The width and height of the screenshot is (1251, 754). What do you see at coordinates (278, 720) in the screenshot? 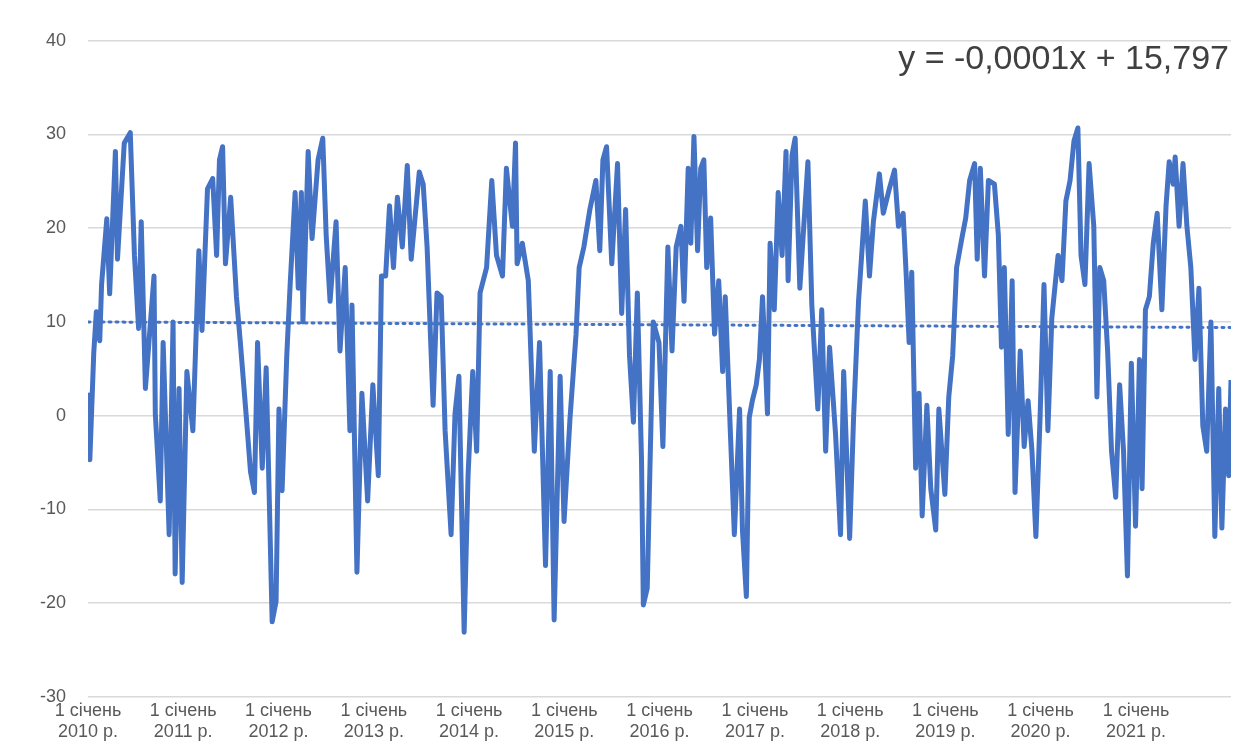
I see `x-tick-label: 1 січень 2012 р.` at bounding box center [278, 720].